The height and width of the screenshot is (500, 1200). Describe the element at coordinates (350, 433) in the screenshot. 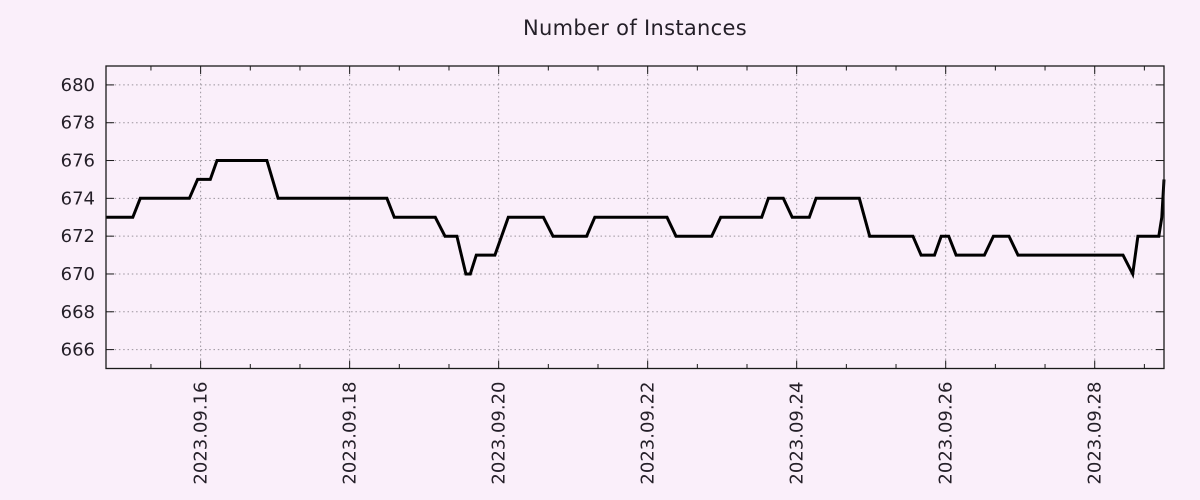

I see `x-tick-label: 2023.09.18` at that location.